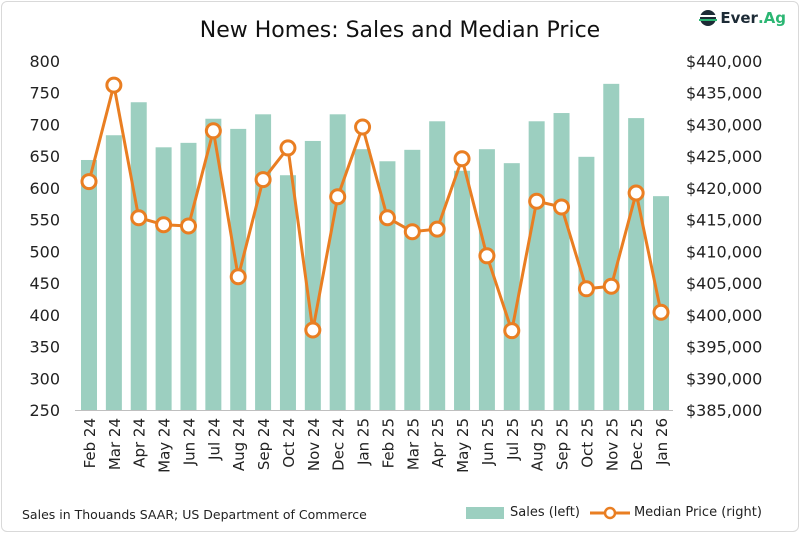  I want to click on y-left-tick-label: 400, so click(44, 315).